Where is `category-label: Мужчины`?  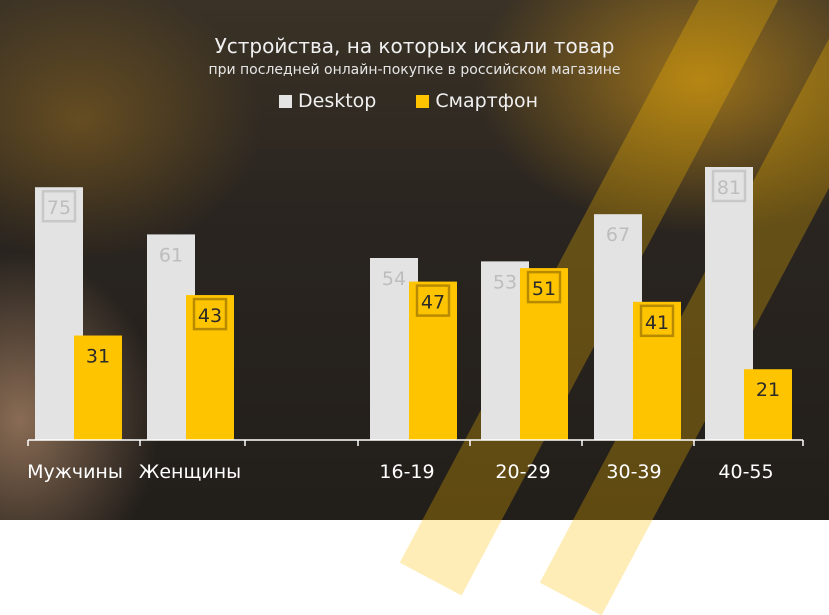 category-label: Мужчины is located at coordinates (75, 472).